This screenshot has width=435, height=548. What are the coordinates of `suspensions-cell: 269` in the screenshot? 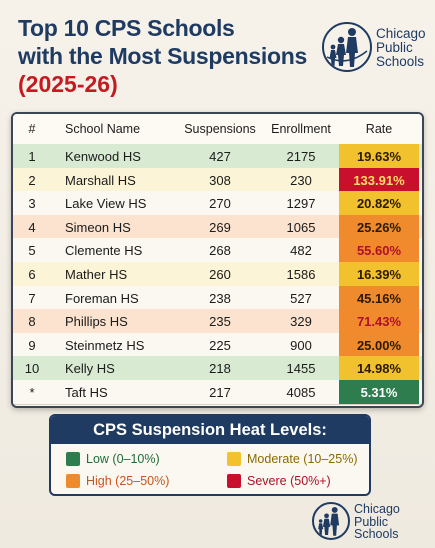 It's located at (220, 227).